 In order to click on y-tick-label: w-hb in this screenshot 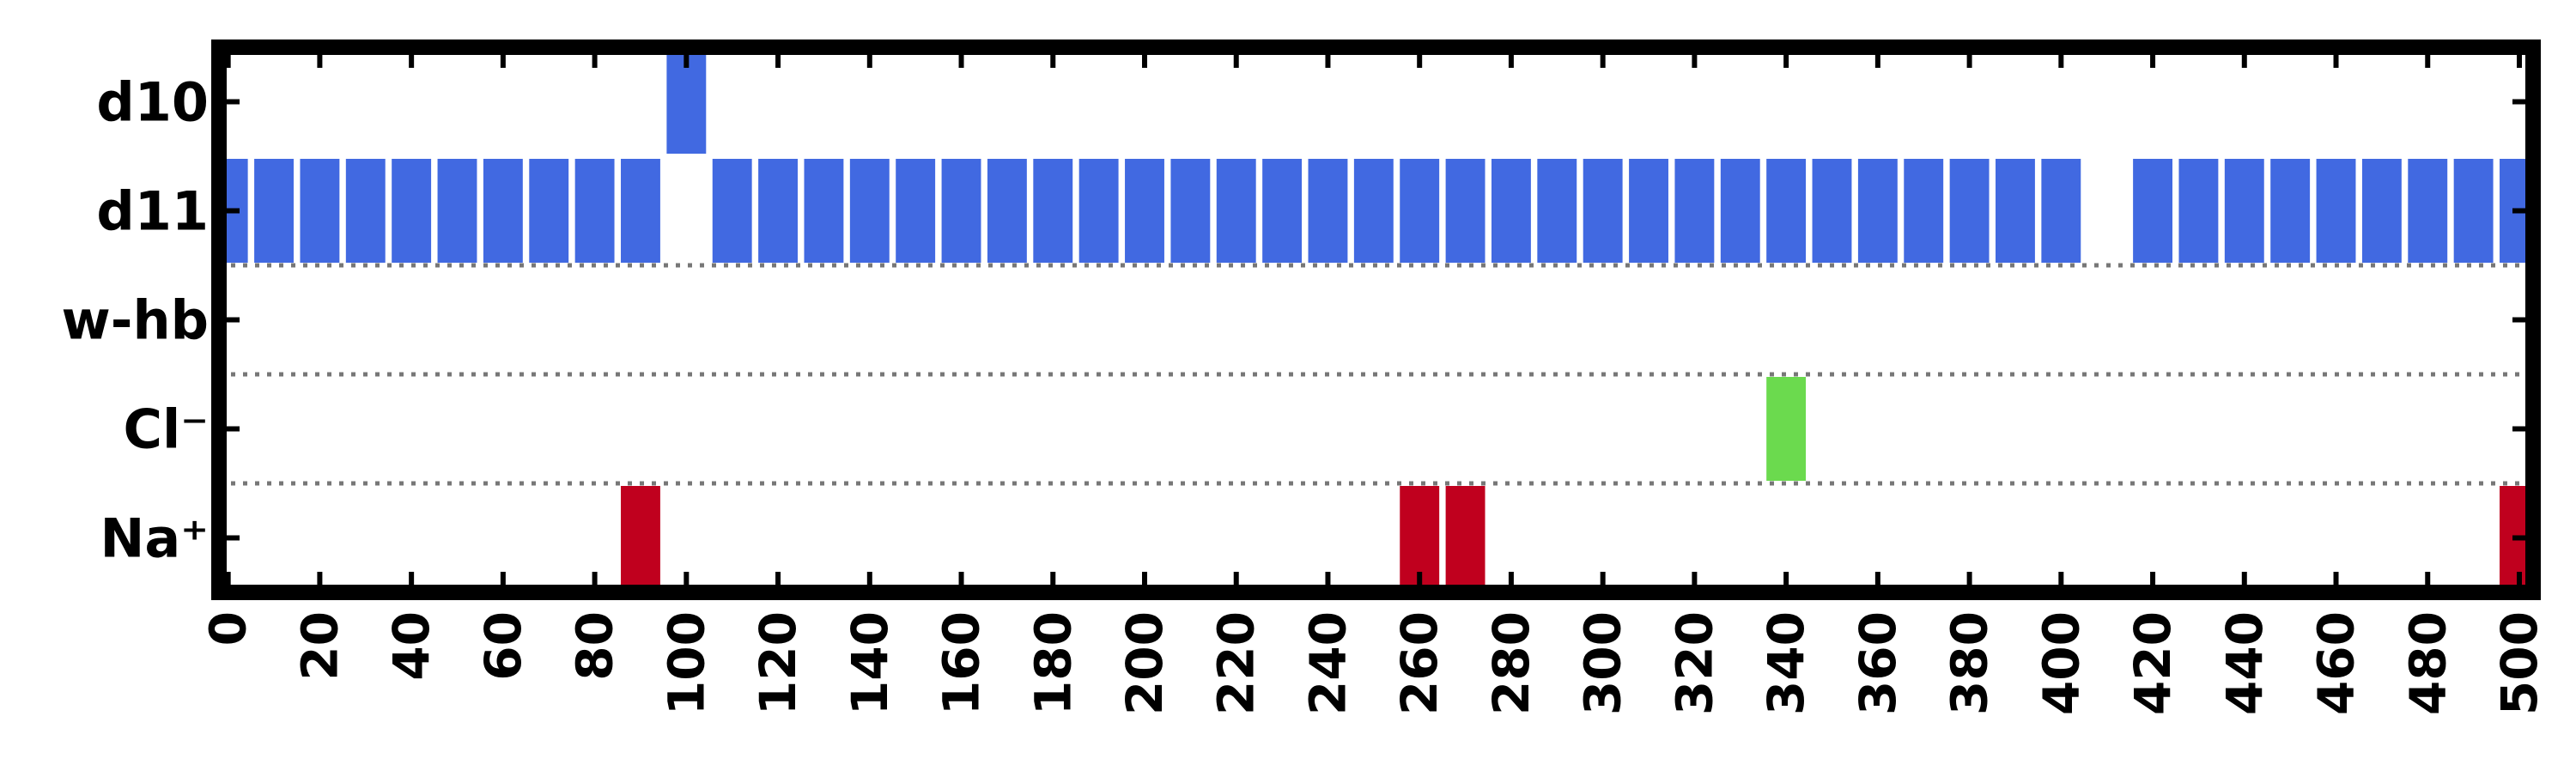, I will do `click(135, 320)`.